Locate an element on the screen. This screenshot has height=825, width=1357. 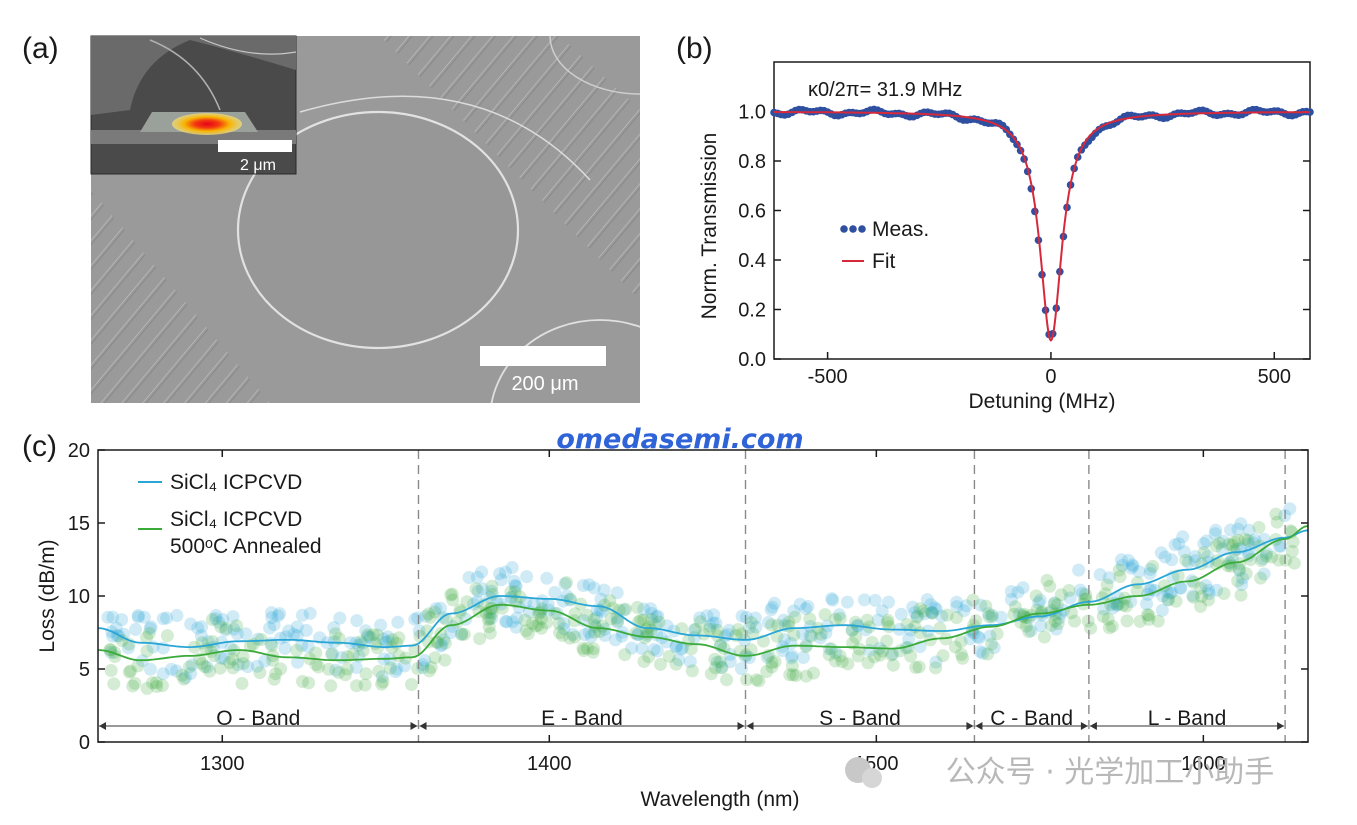
inset-scalebar-label: 2 μm is located at coordinates (258, 165).